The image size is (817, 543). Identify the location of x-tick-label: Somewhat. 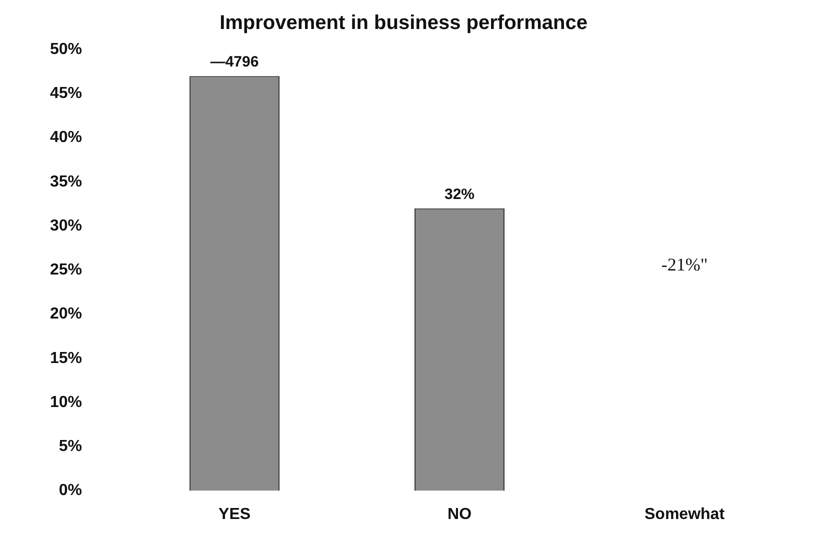
(685, 514).